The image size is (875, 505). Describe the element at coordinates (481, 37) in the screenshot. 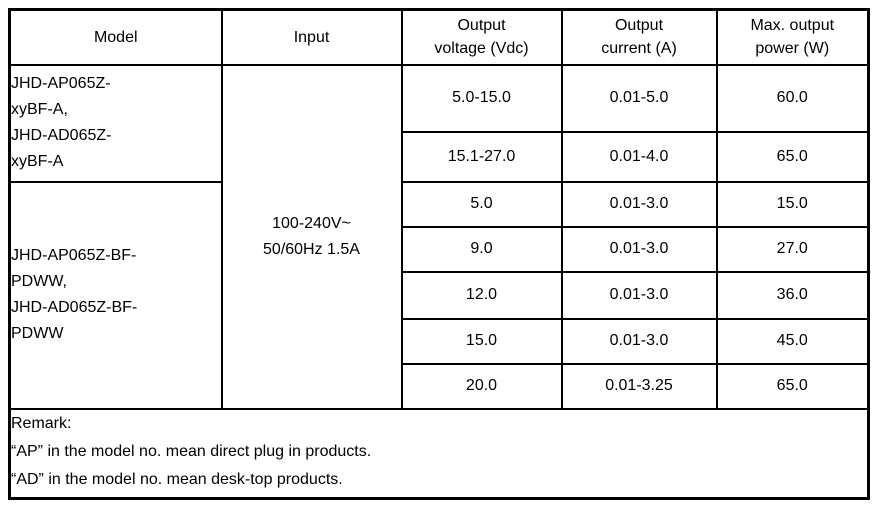

I see `col-header-voltage: Output voltage (Vdc)` at that location.